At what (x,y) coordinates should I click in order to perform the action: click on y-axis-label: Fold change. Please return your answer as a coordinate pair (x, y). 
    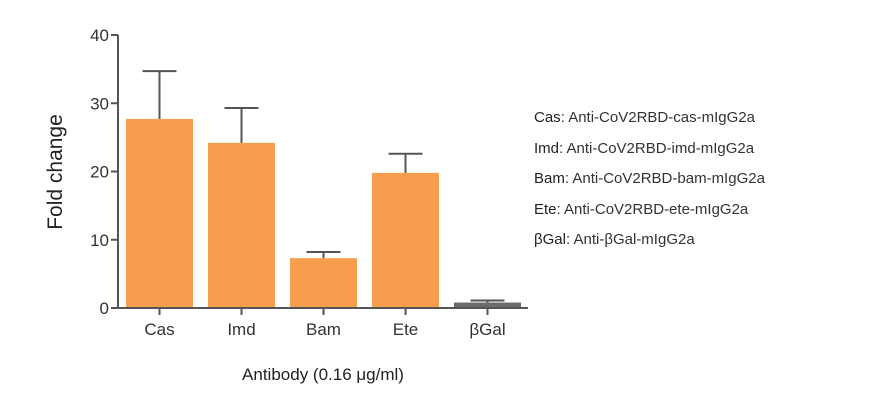
    Looking at the image, I should click on (55, 172).